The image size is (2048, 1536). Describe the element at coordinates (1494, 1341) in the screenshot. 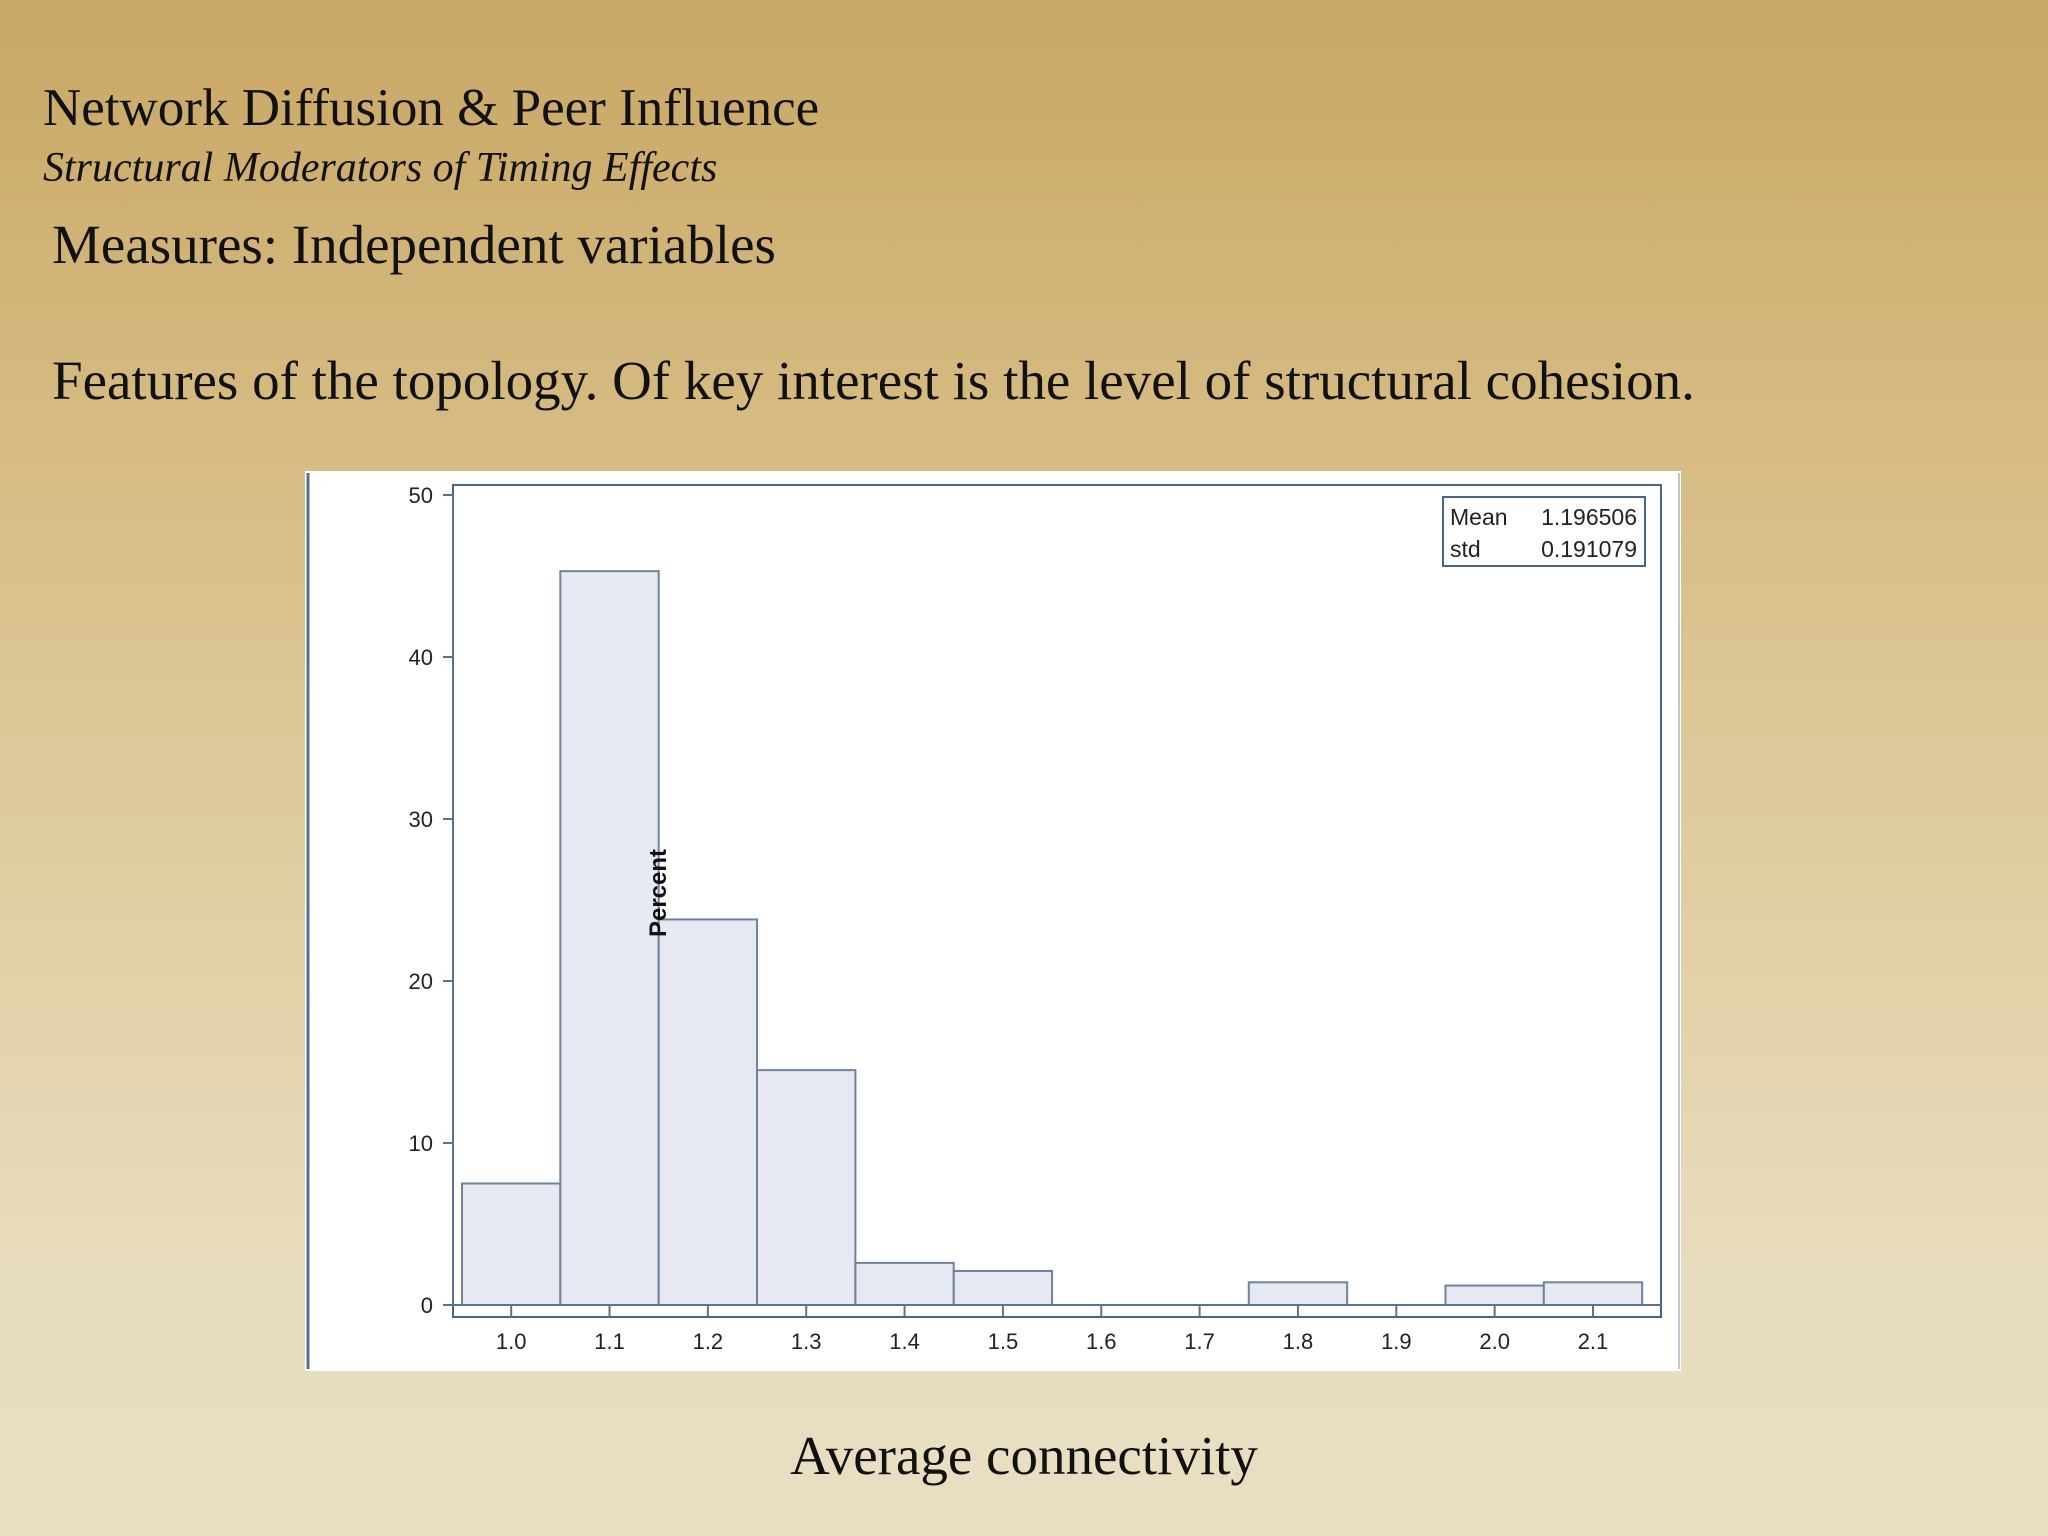

I see `x-tick-label-2.0: 2.0` at that location.